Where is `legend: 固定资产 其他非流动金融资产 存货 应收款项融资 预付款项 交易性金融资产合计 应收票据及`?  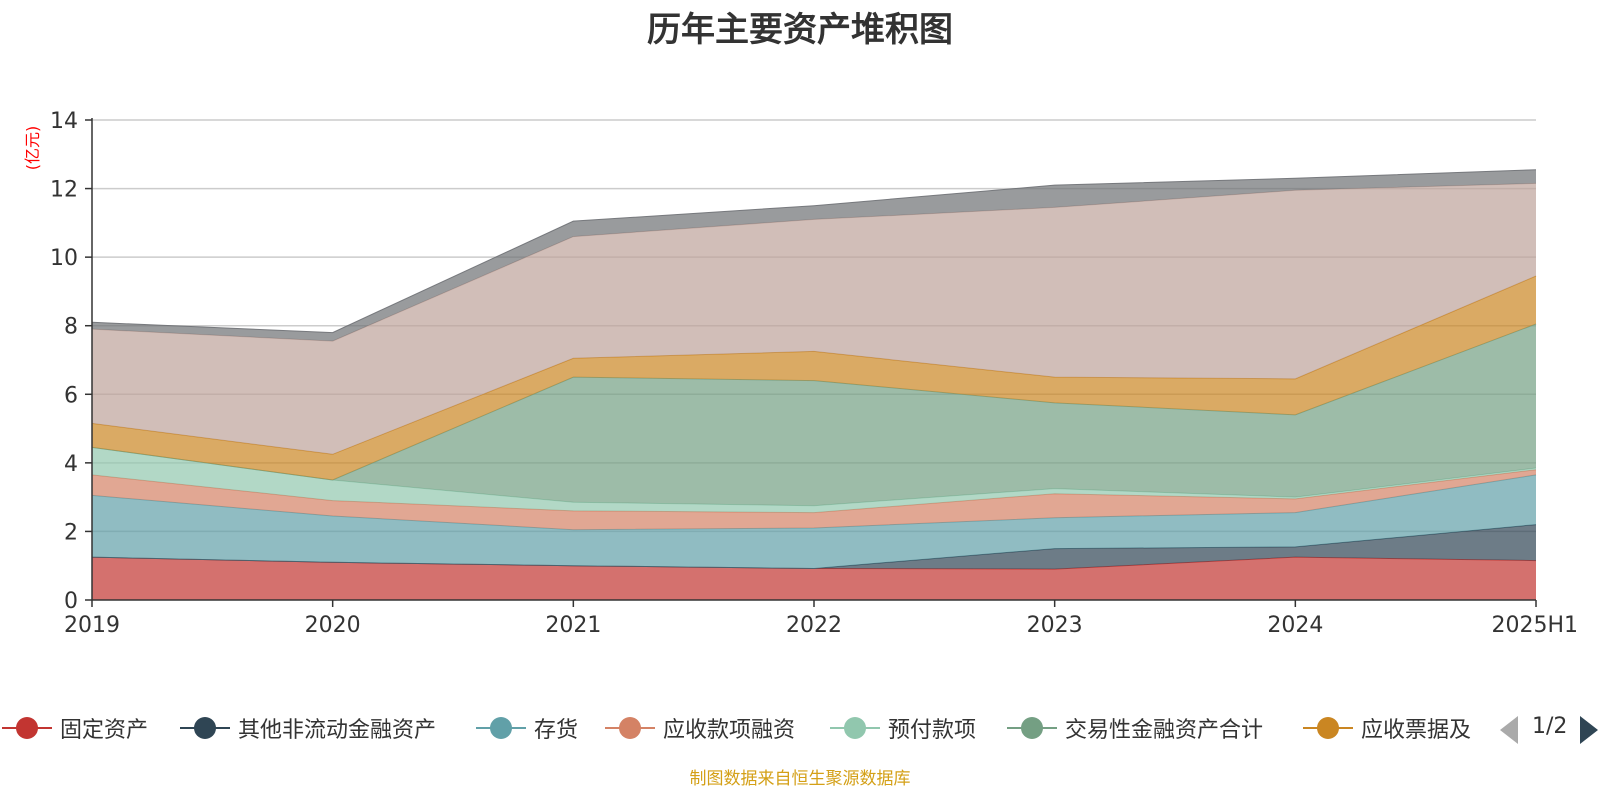
legend: 固定资产 其他非流动金融资产 存货 应收款项融资 预付款项 交易性金融资产合计 应收票据及 is located at coordinates (800, 728).